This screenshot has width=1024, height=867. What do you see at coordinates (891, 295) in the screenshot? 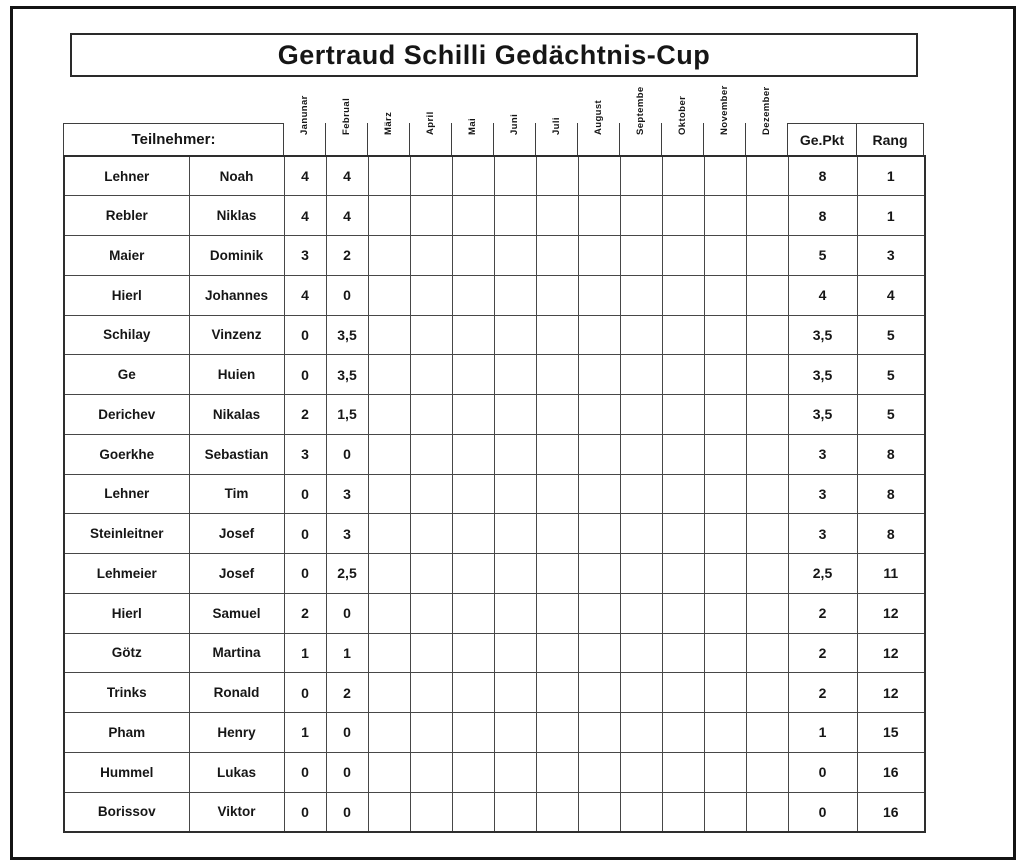
I see `rang-value-cell: 4` at bounding box center [891, 295].